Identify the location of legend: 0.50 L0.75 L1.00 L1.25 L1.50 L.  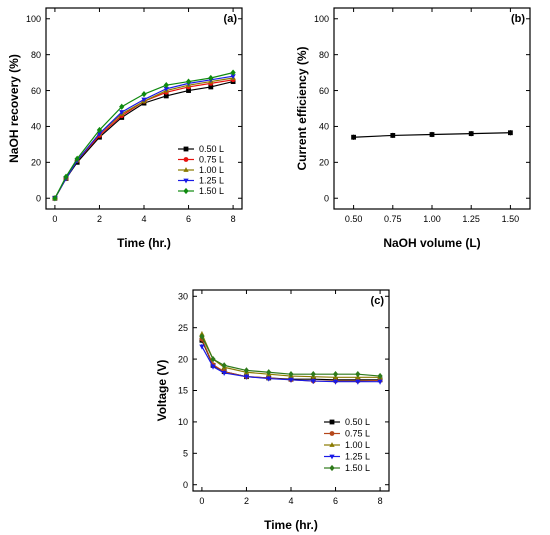
(201, 170).